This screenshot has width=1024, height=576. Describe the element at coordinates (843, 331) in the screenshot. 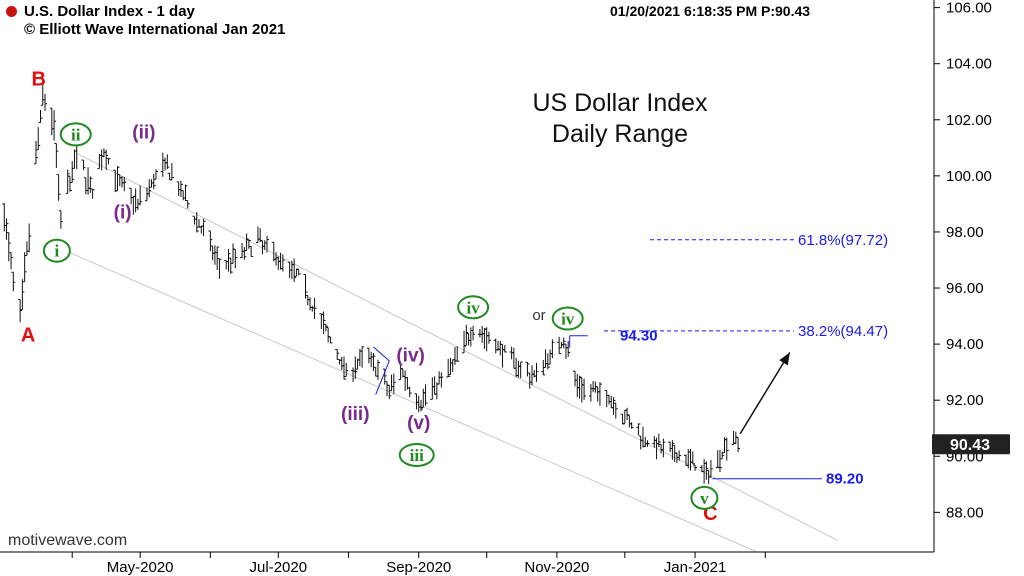

I see `fib-level-label: 38.2%(94.47)` at that location.